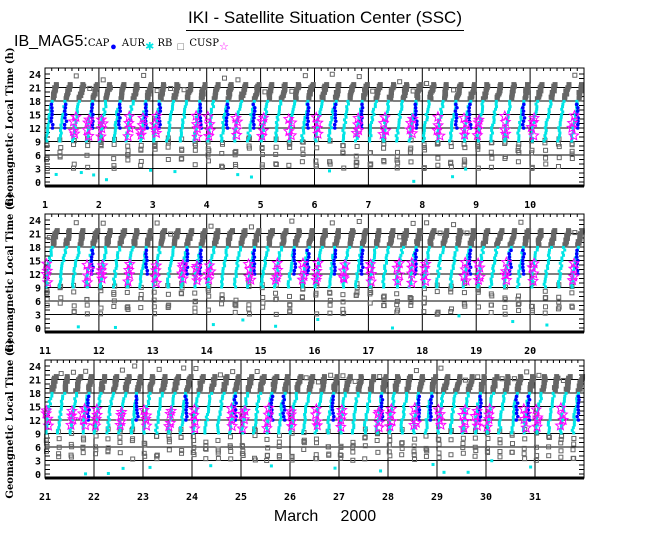 This screenshot has height=550, width=650. Describe the element at coordinates (290, 497) in the screenshot. I see `x-tick-label: 26` at that location.